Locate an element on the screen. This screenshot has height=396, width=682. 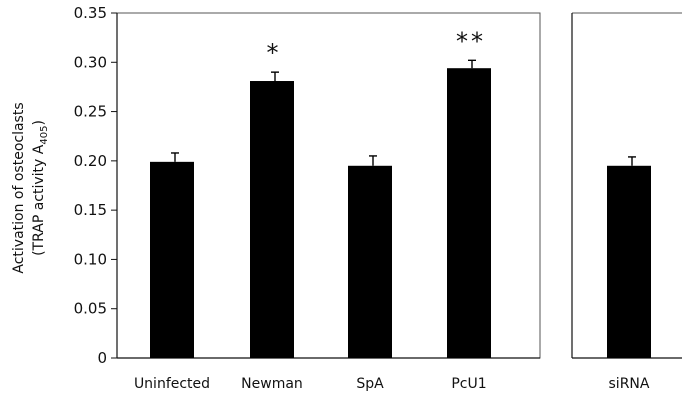
y-axis-title-line1: Activation of osteoclasts is located at coordinates (19, 187).